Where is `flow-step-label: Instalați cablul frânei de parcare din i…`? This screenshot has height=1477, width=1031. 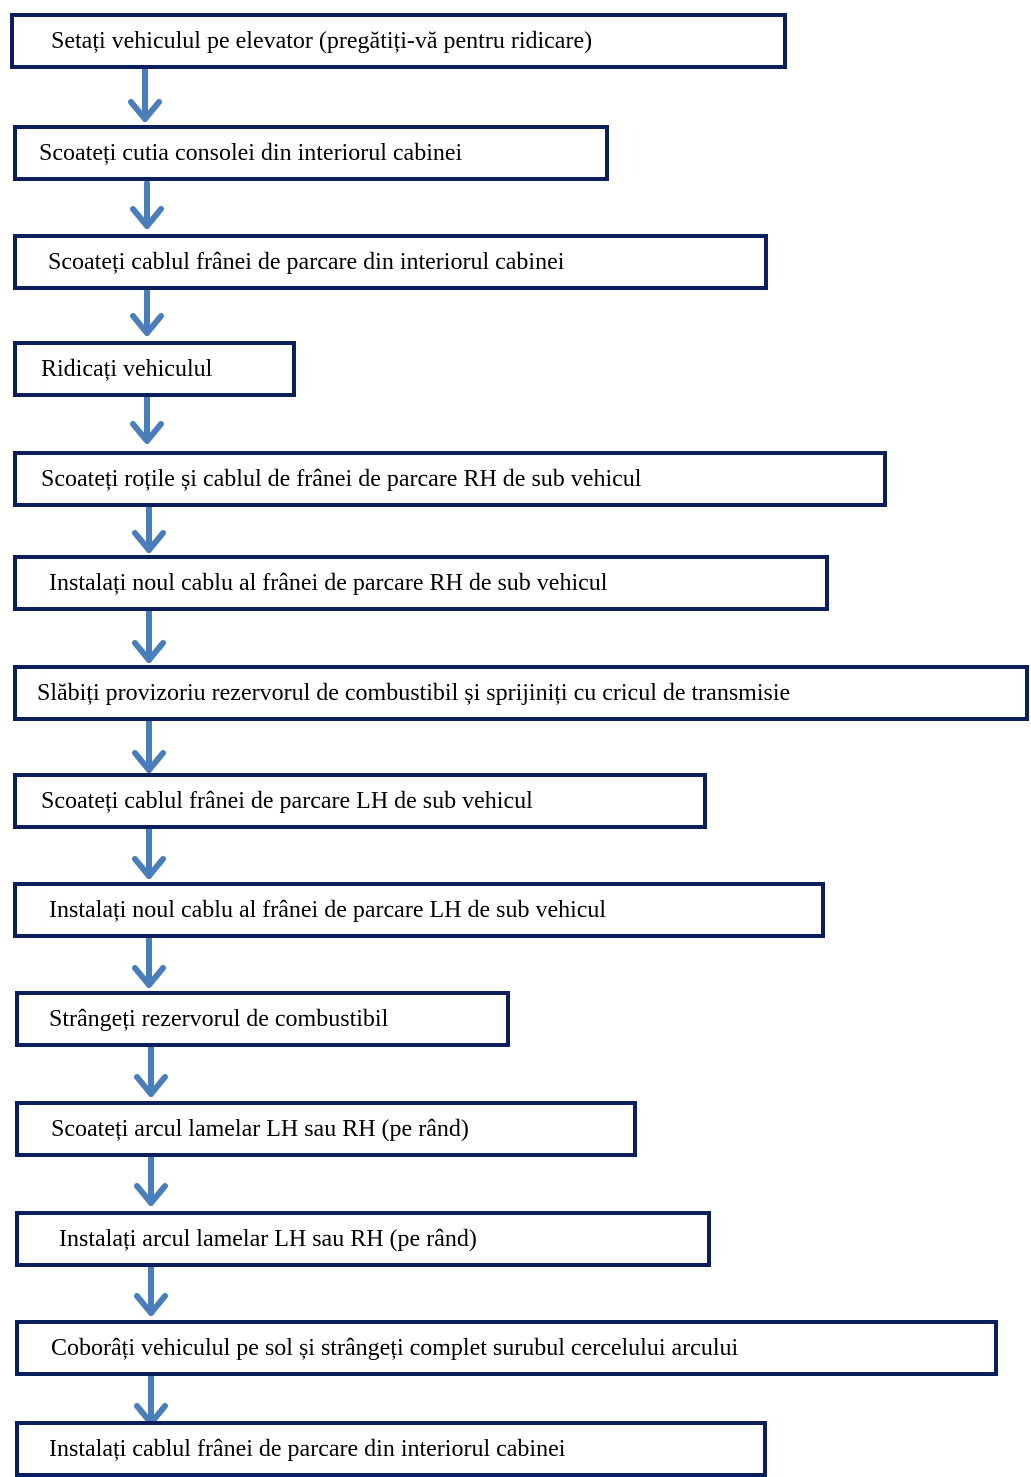 flow-step-label: Instalați cablul frânei de parcare din i… is located at coordinates (307, 1449).